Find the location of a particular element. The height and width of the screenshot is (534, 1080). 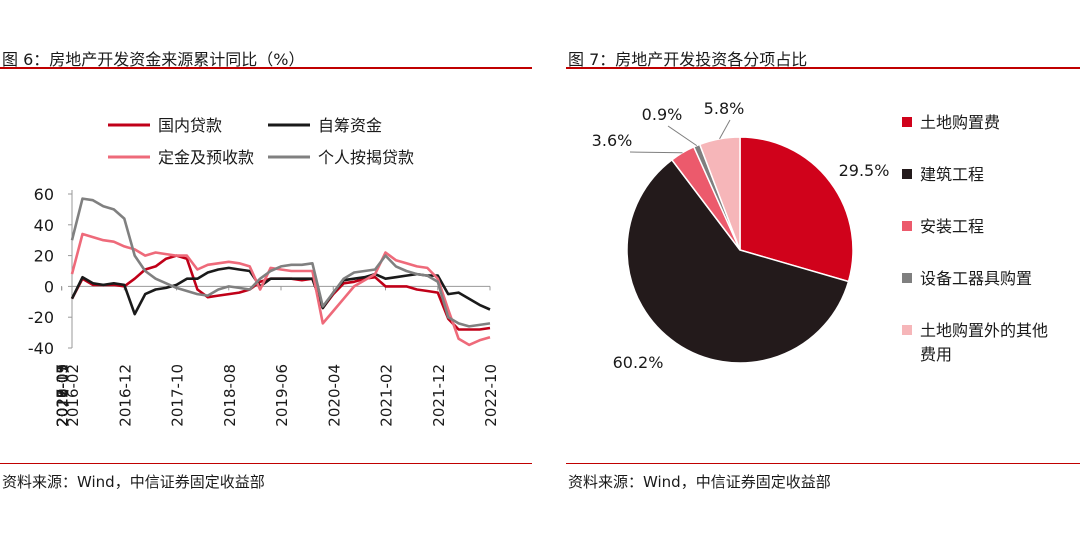

y-tick-label: 60 is located at coordinates (44, 194).